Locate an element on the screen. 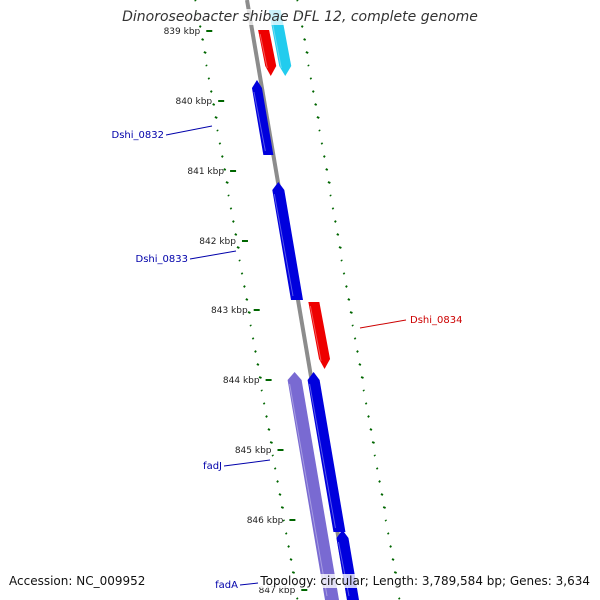 This screenshot has width=600, height=600. gene-label: Dshi_0833 is located at coordinates (162, 259).